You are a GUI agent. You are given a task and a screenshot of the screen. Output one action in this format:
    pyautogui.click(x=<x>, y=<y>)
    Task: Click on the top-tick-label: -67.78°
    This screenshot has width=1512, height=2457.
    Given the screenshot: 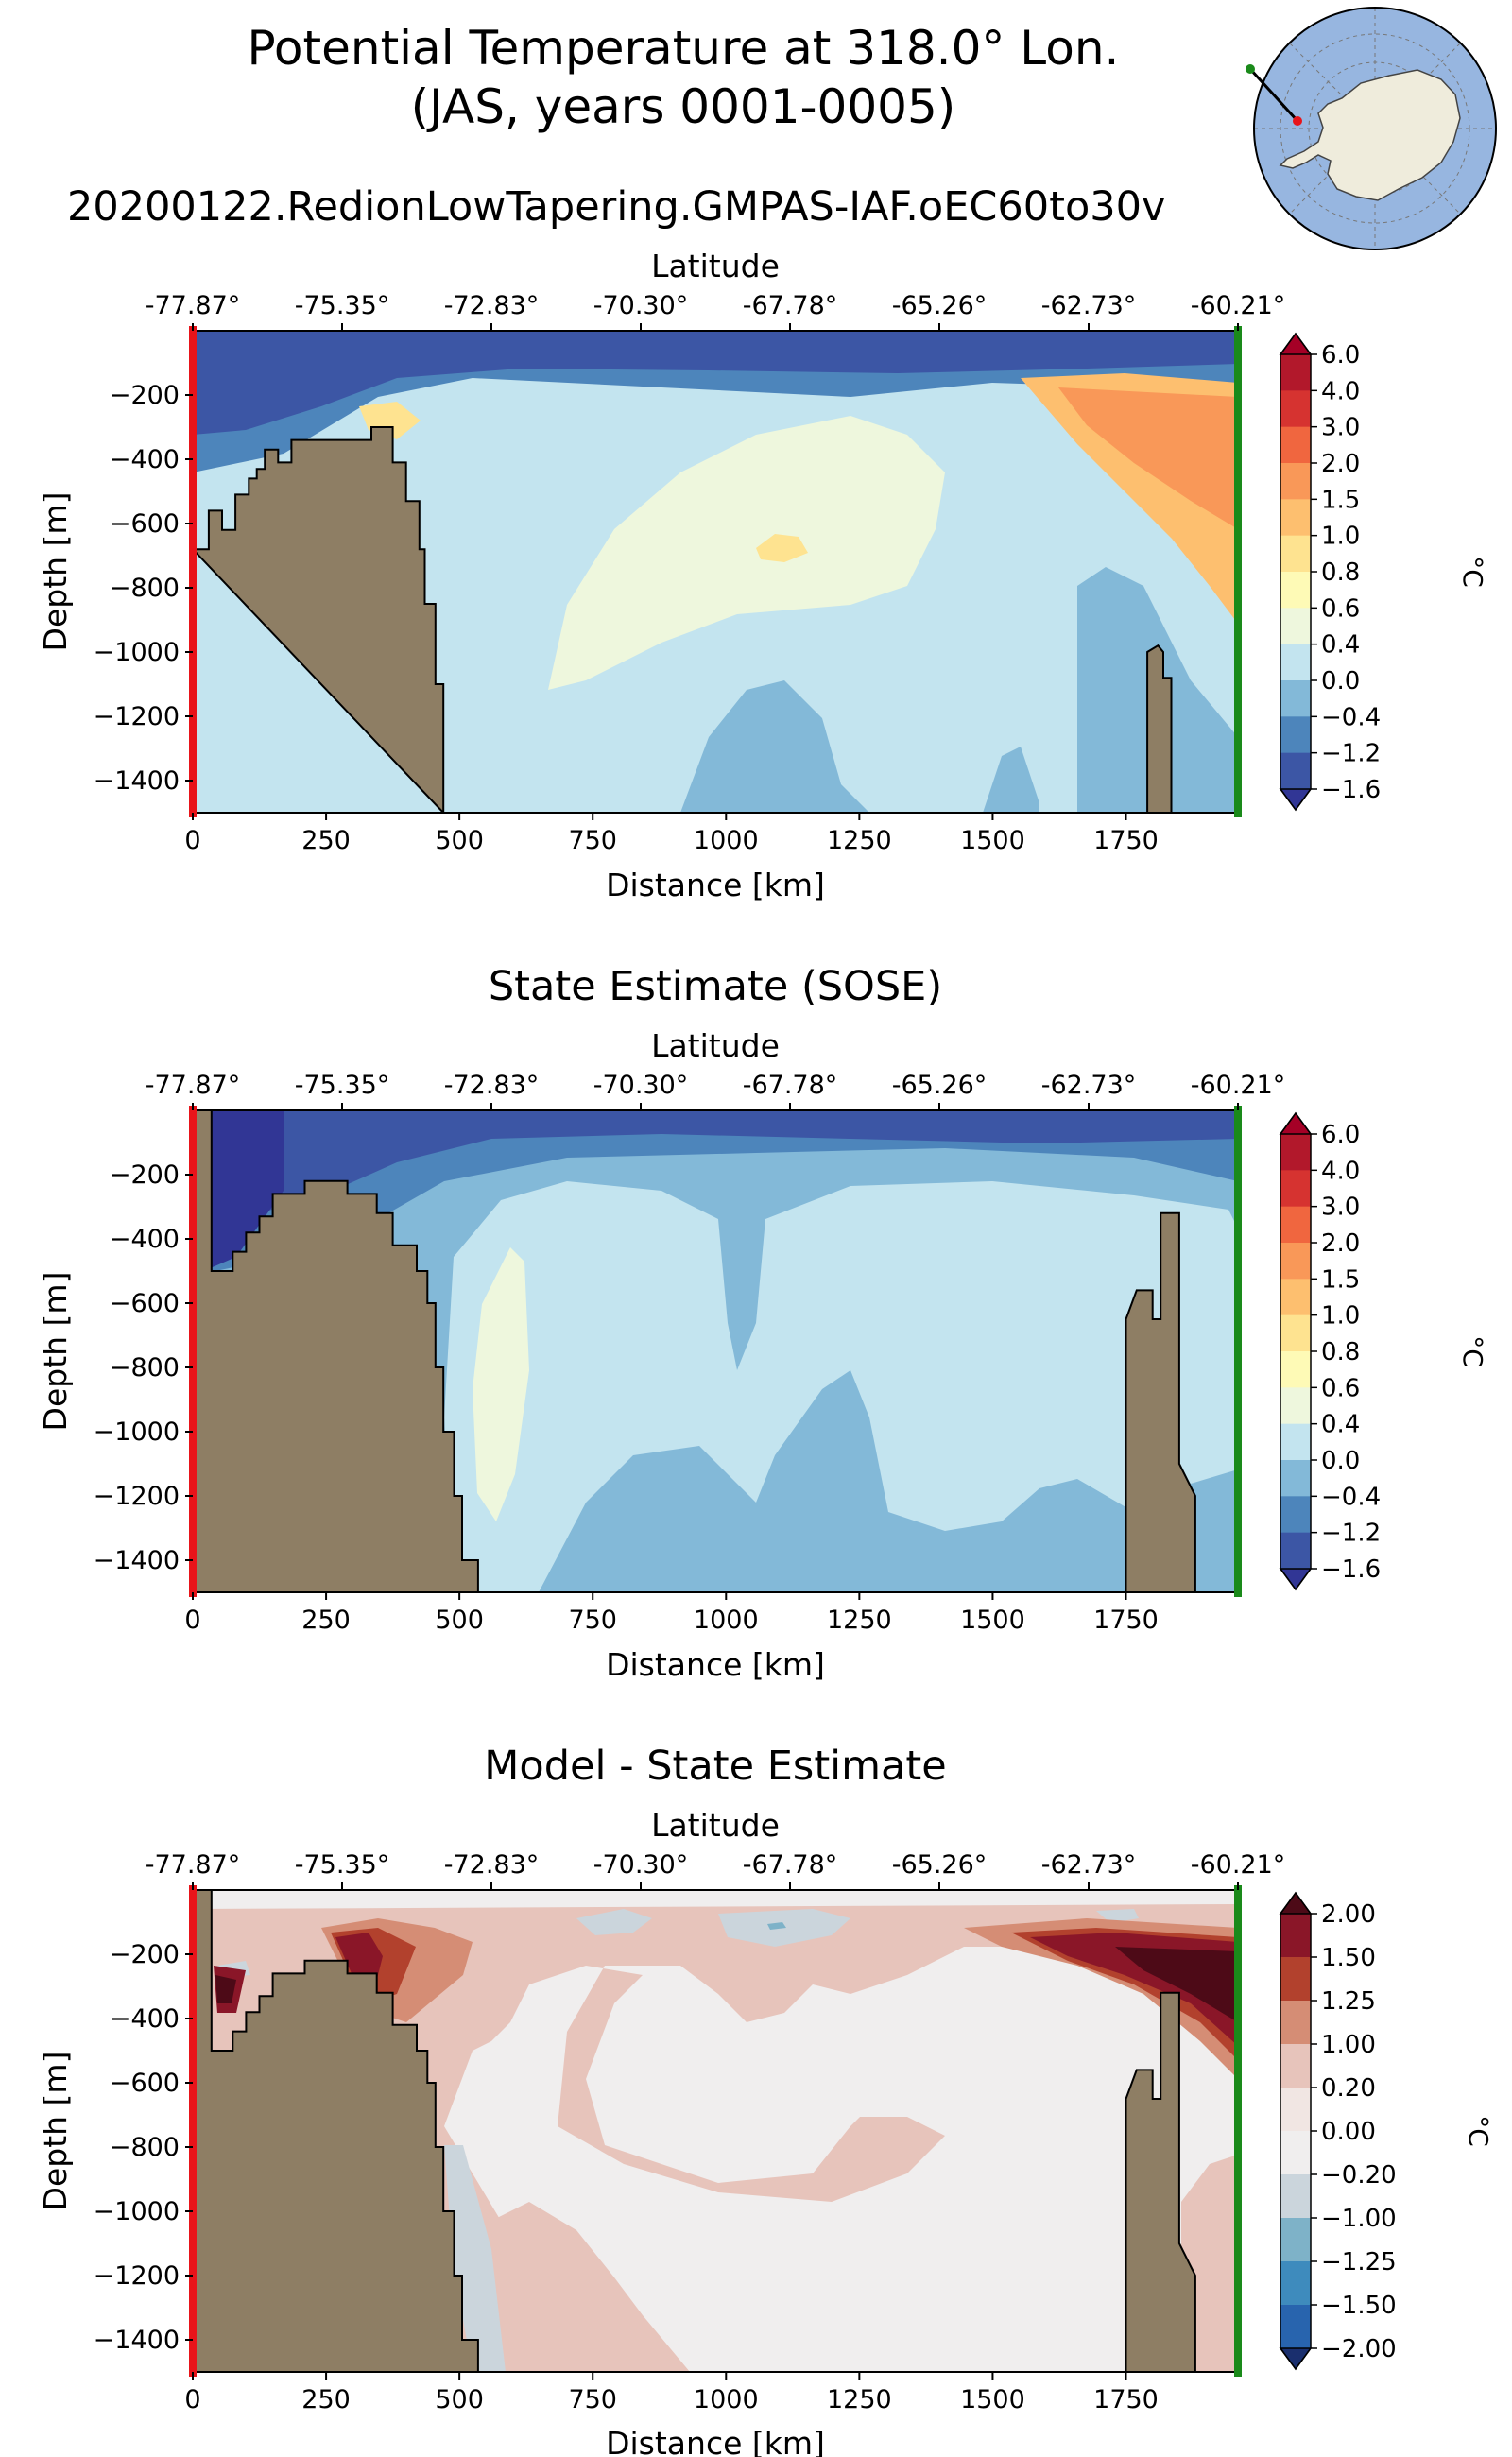 What is the action you would take?
    pyautogui.click(x=790, y=1085)
    